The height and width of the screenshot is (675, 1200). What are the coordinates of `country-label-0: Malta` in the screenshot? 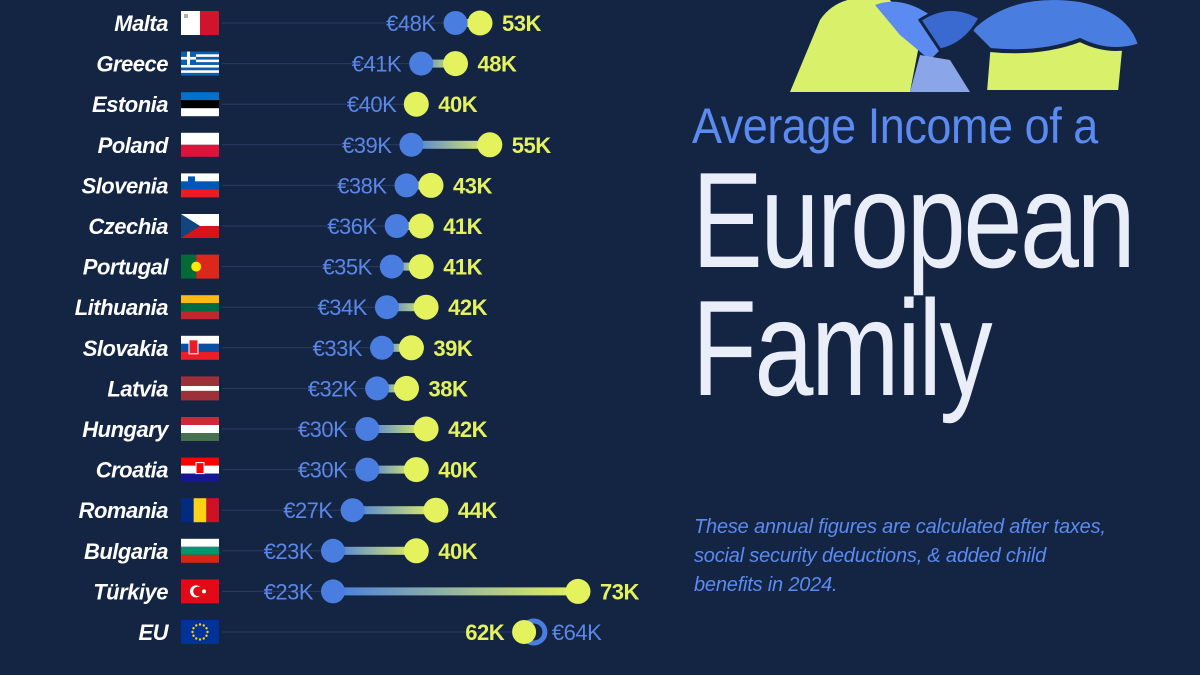 It's located at (141, 23).